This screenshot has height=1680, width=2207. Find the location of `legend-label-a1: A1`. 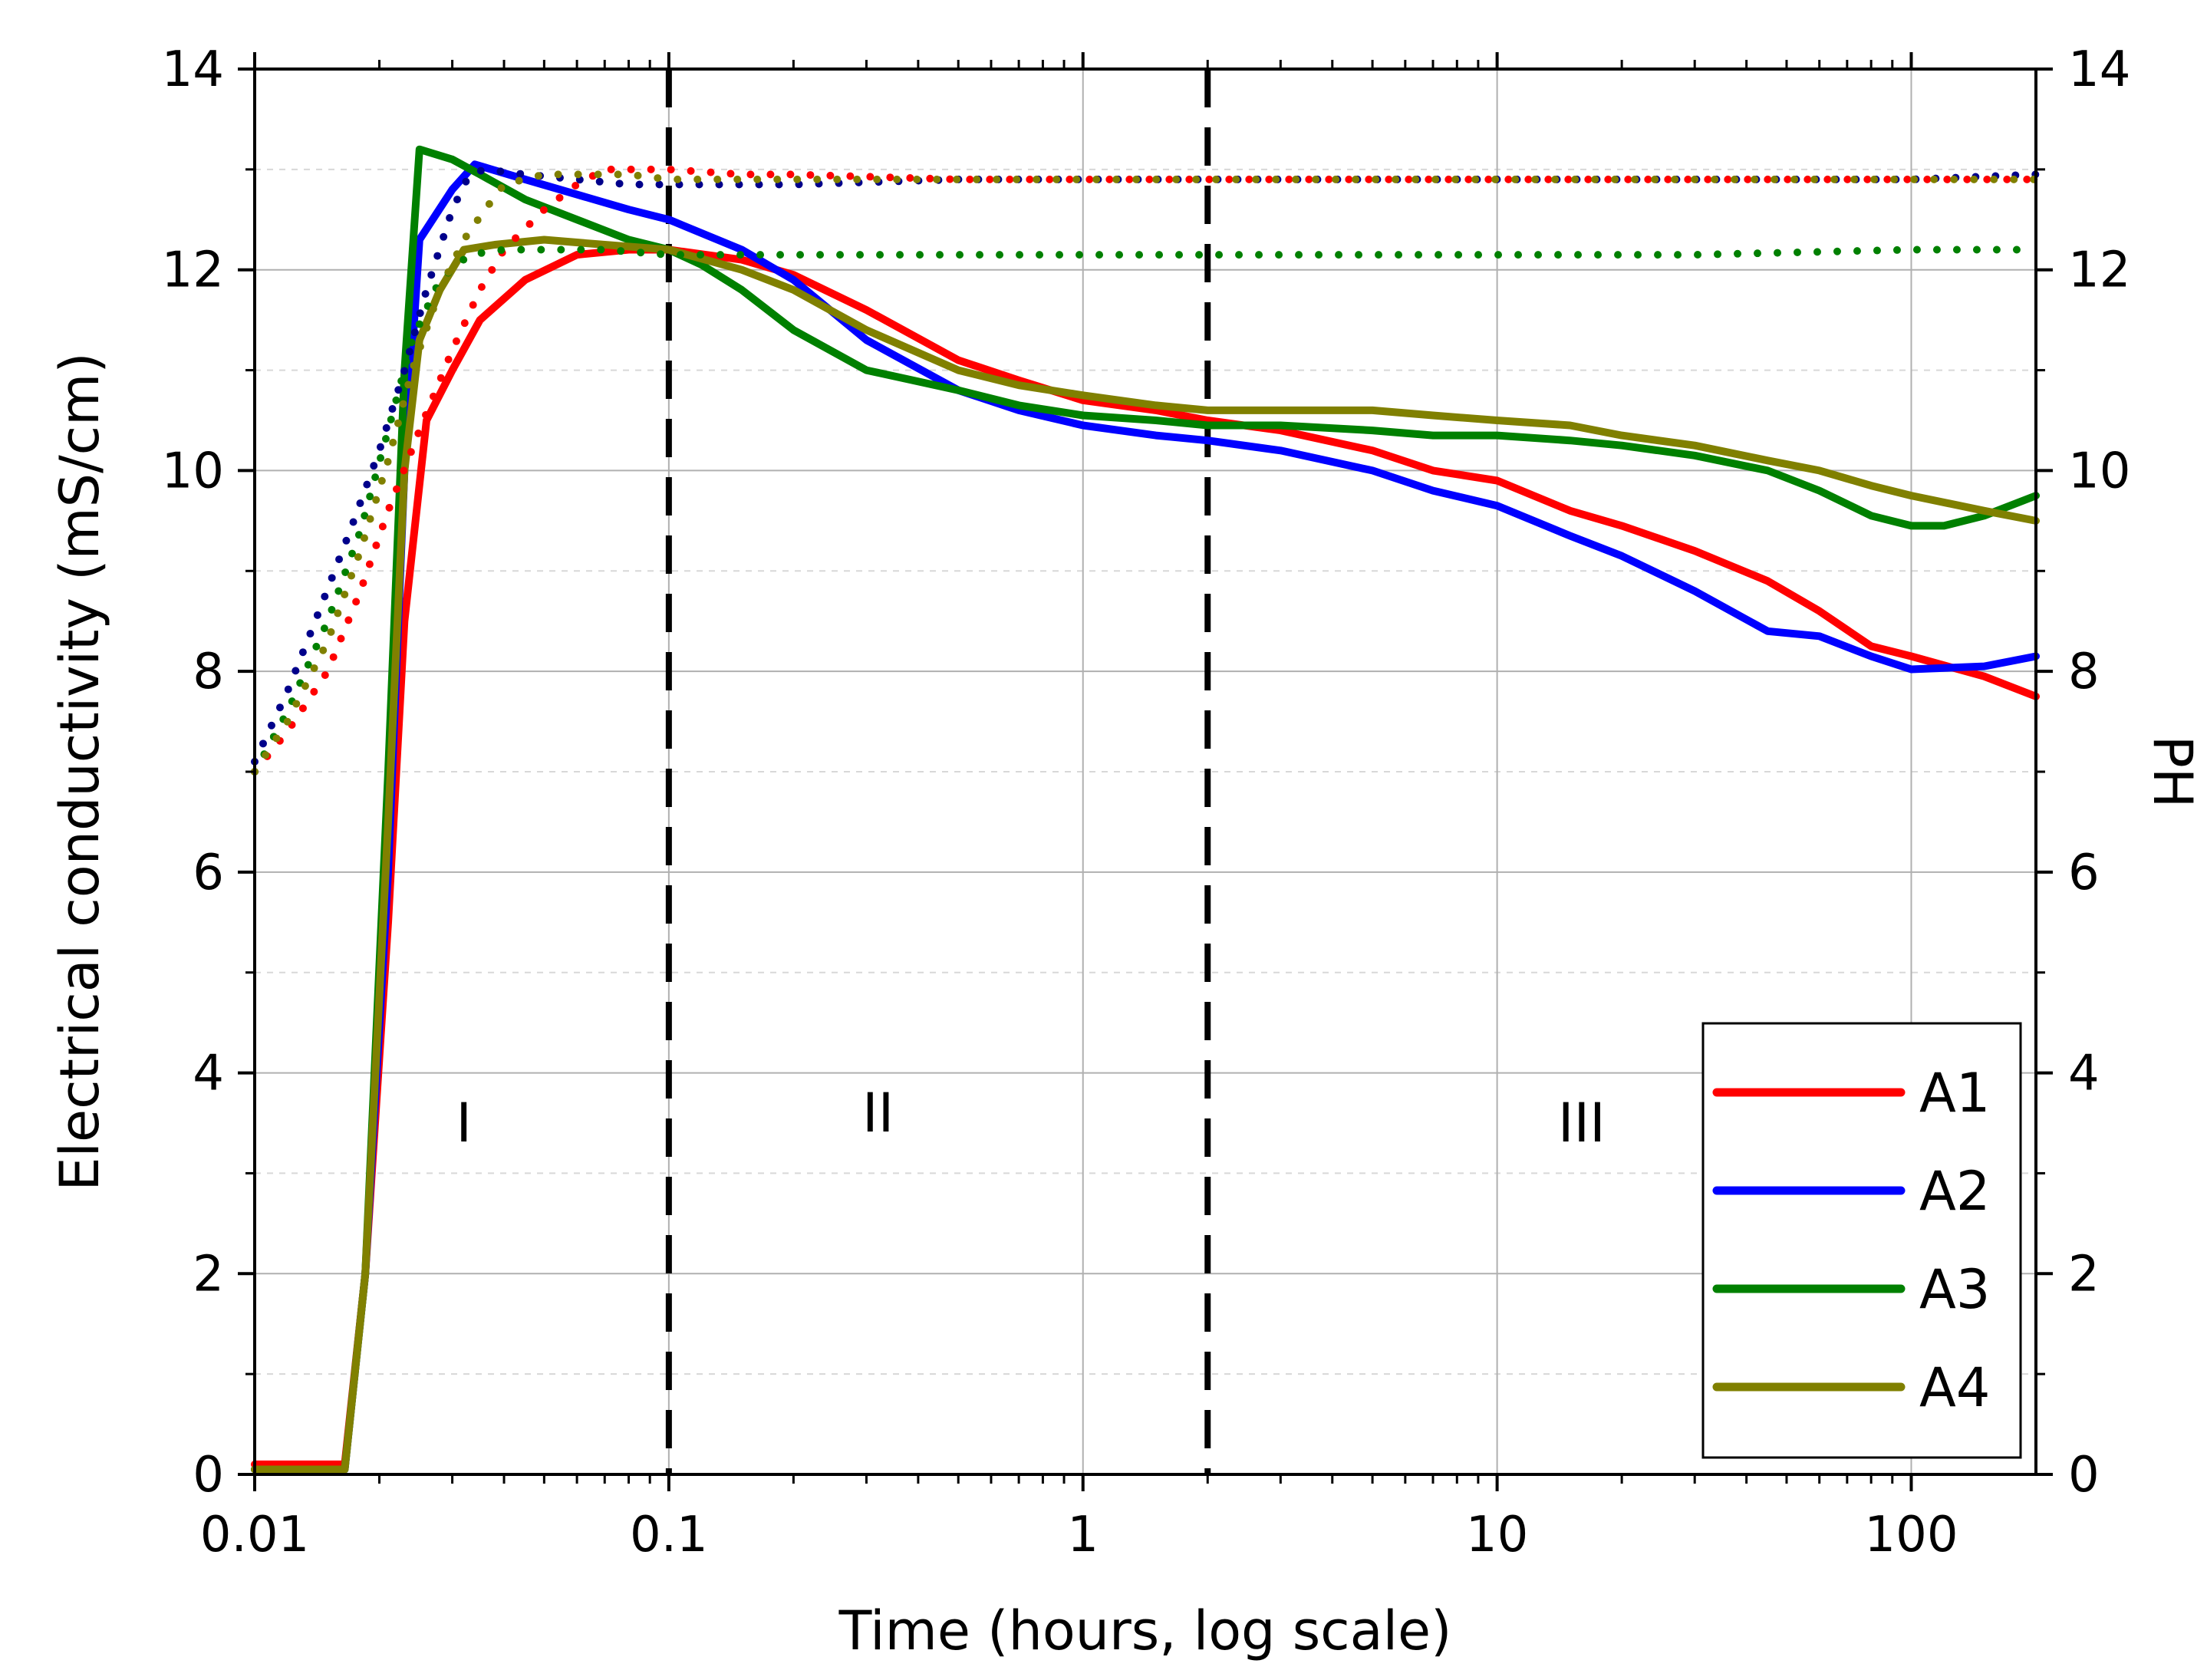

legend-label-a1: A1 is located at coordinates (1954, 1093).